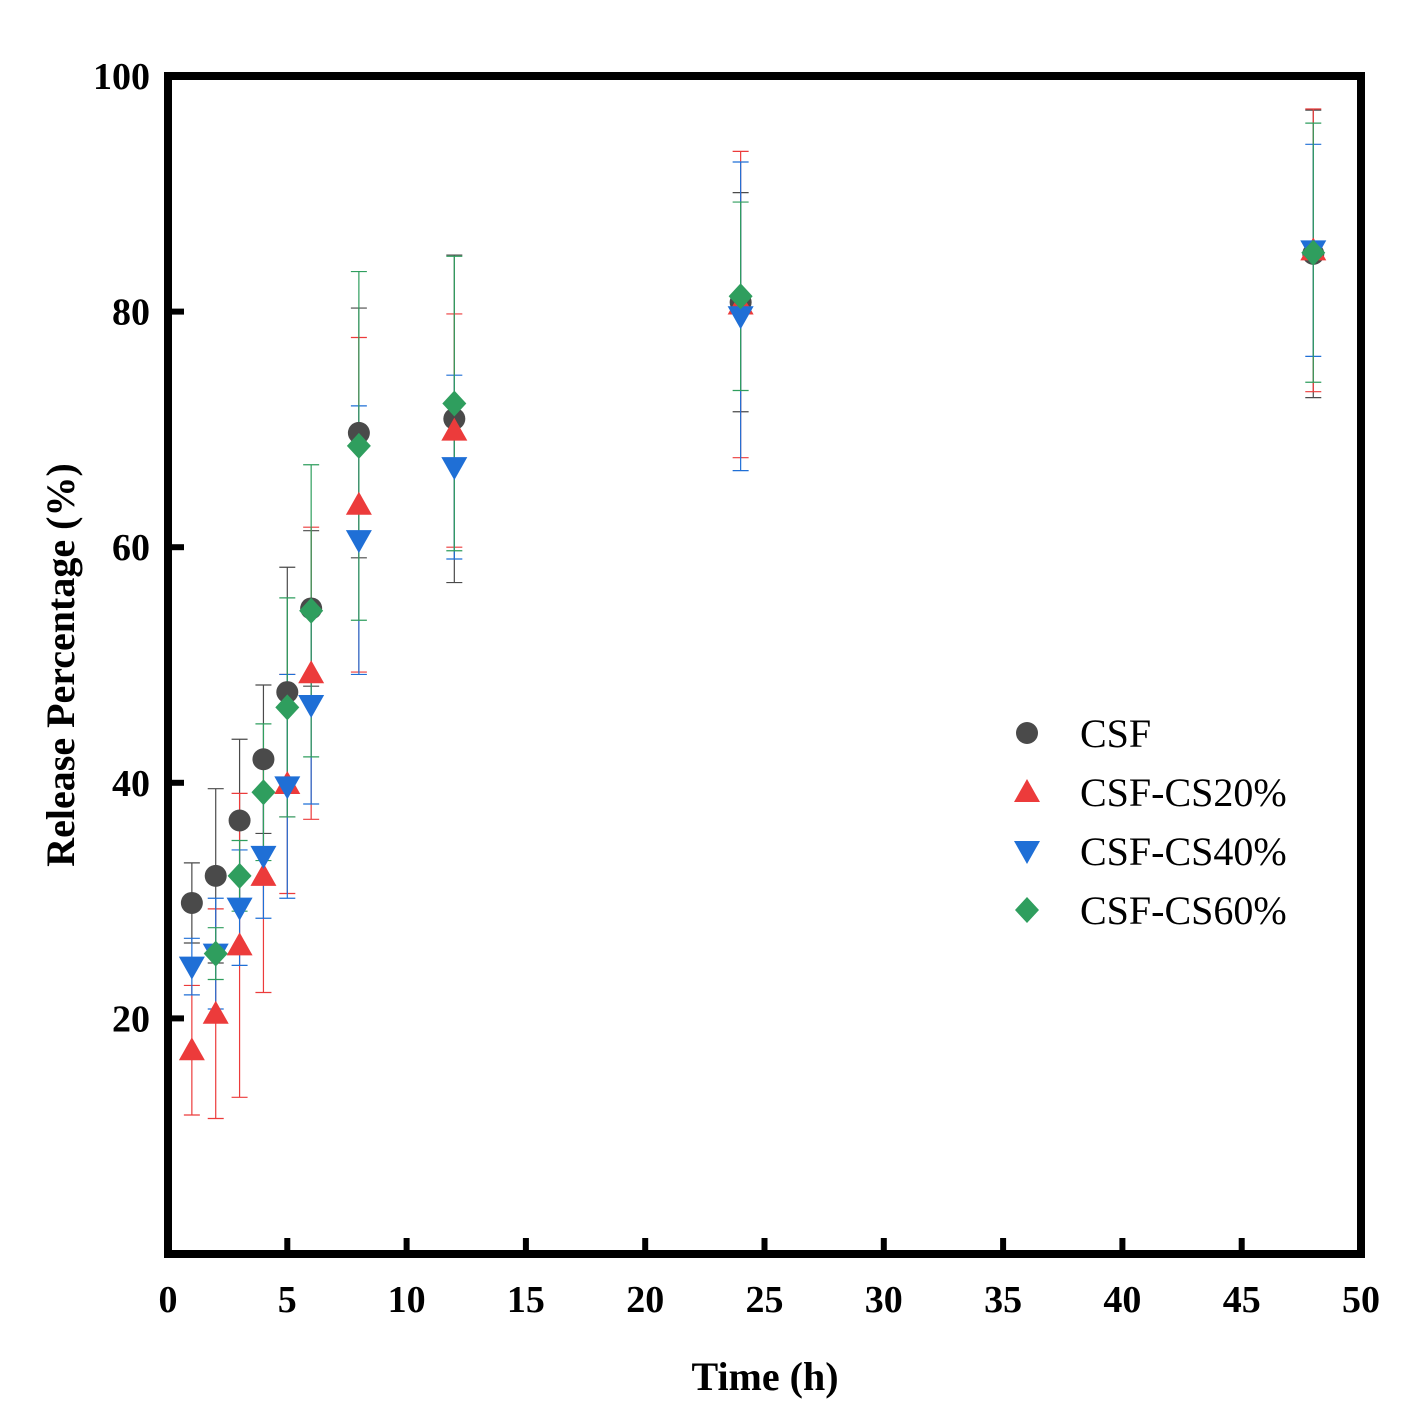  I want to click on x-tick-label: 15, so click(526, 1300).